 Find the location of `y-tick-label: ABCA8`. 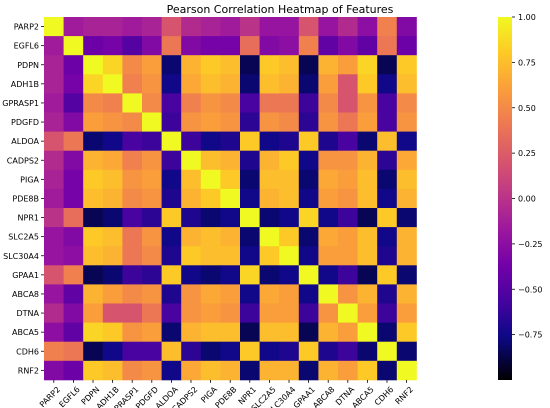

y-tick-label: ABCA8 is located at coordinates (25, 294).